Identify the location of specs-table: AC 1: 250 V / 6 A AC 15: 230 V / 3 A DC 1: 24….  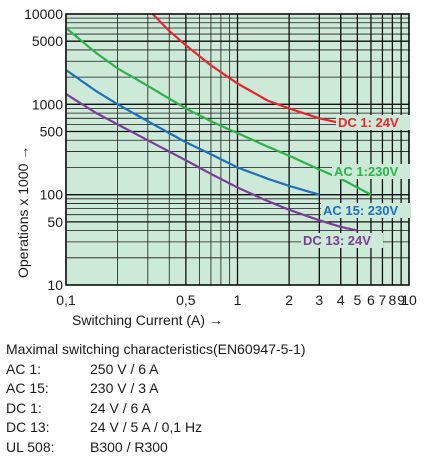
(104, 409).